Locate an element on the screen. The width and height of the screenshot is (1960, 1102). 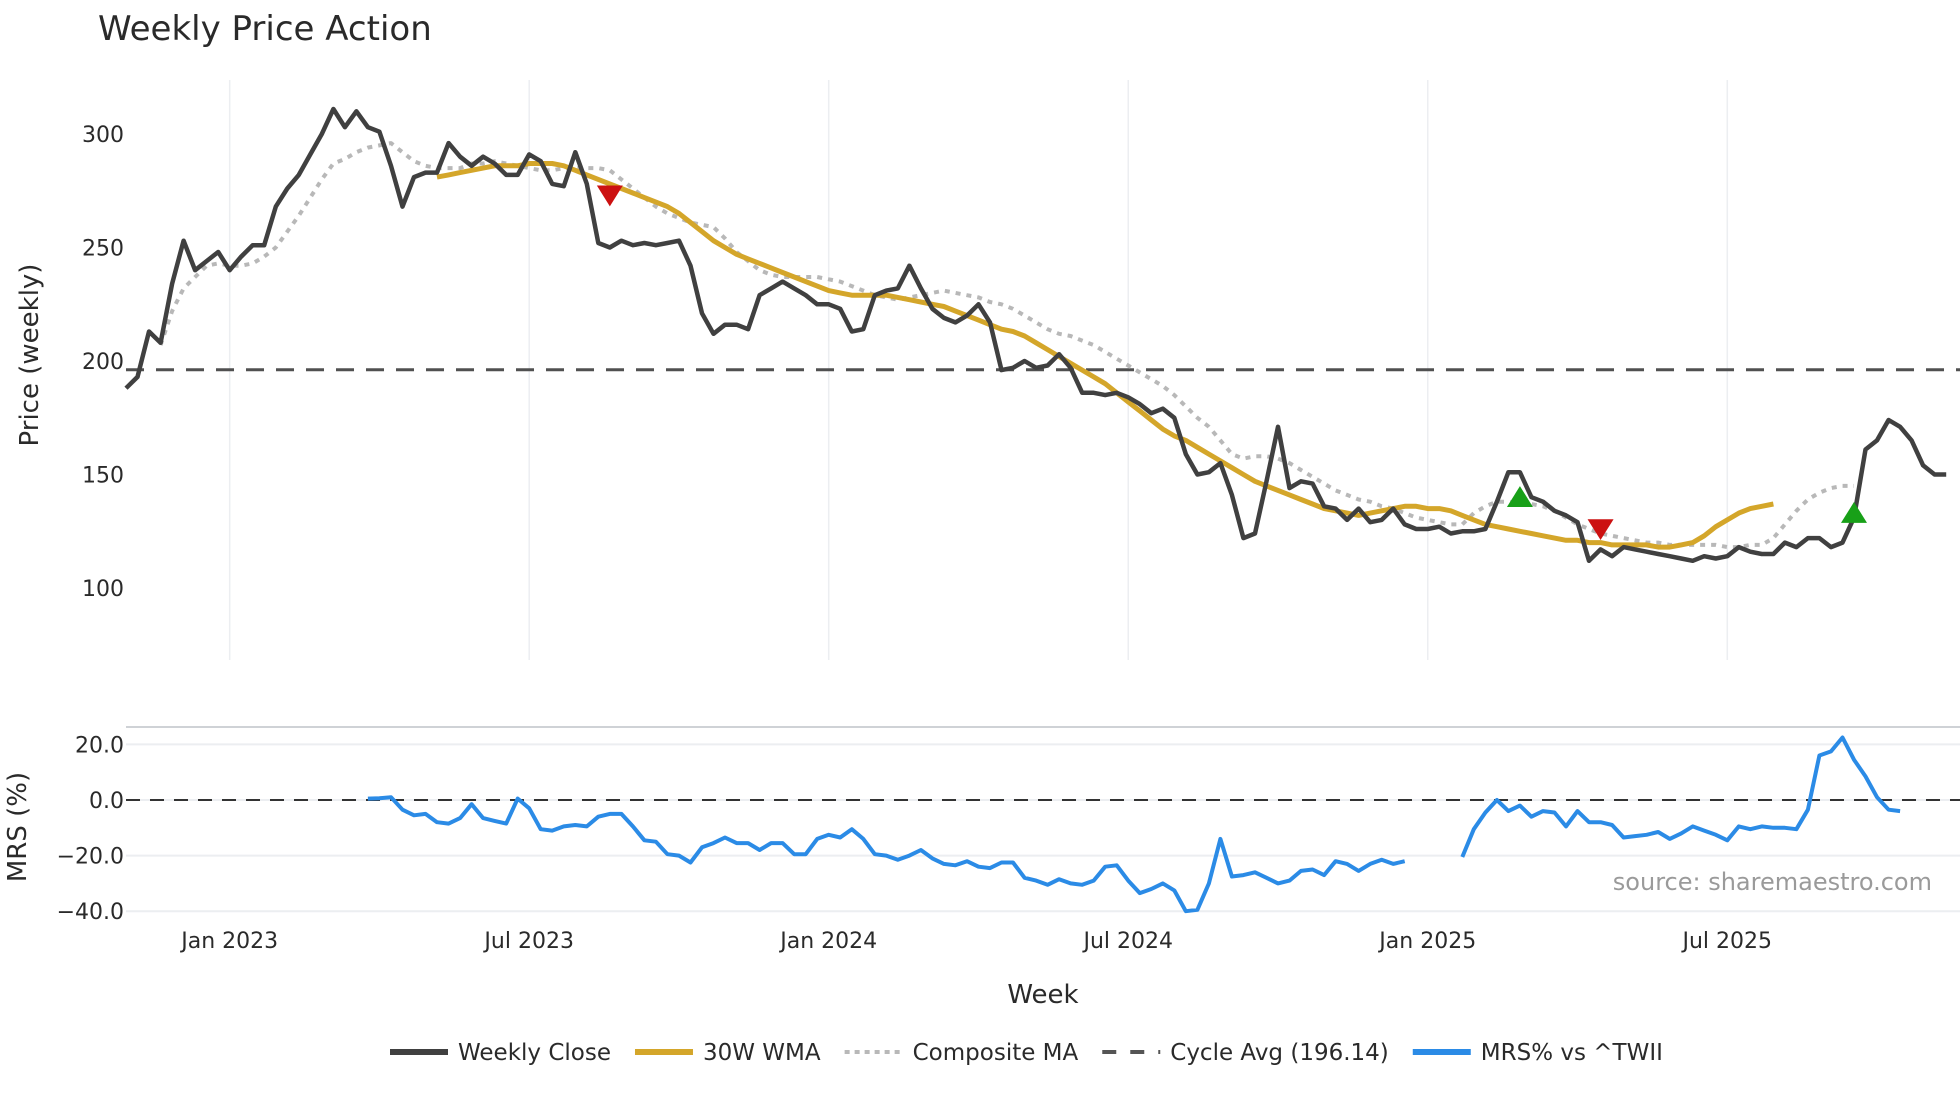
legend-label: Weekly Close is located at coordinates (534, 1053).